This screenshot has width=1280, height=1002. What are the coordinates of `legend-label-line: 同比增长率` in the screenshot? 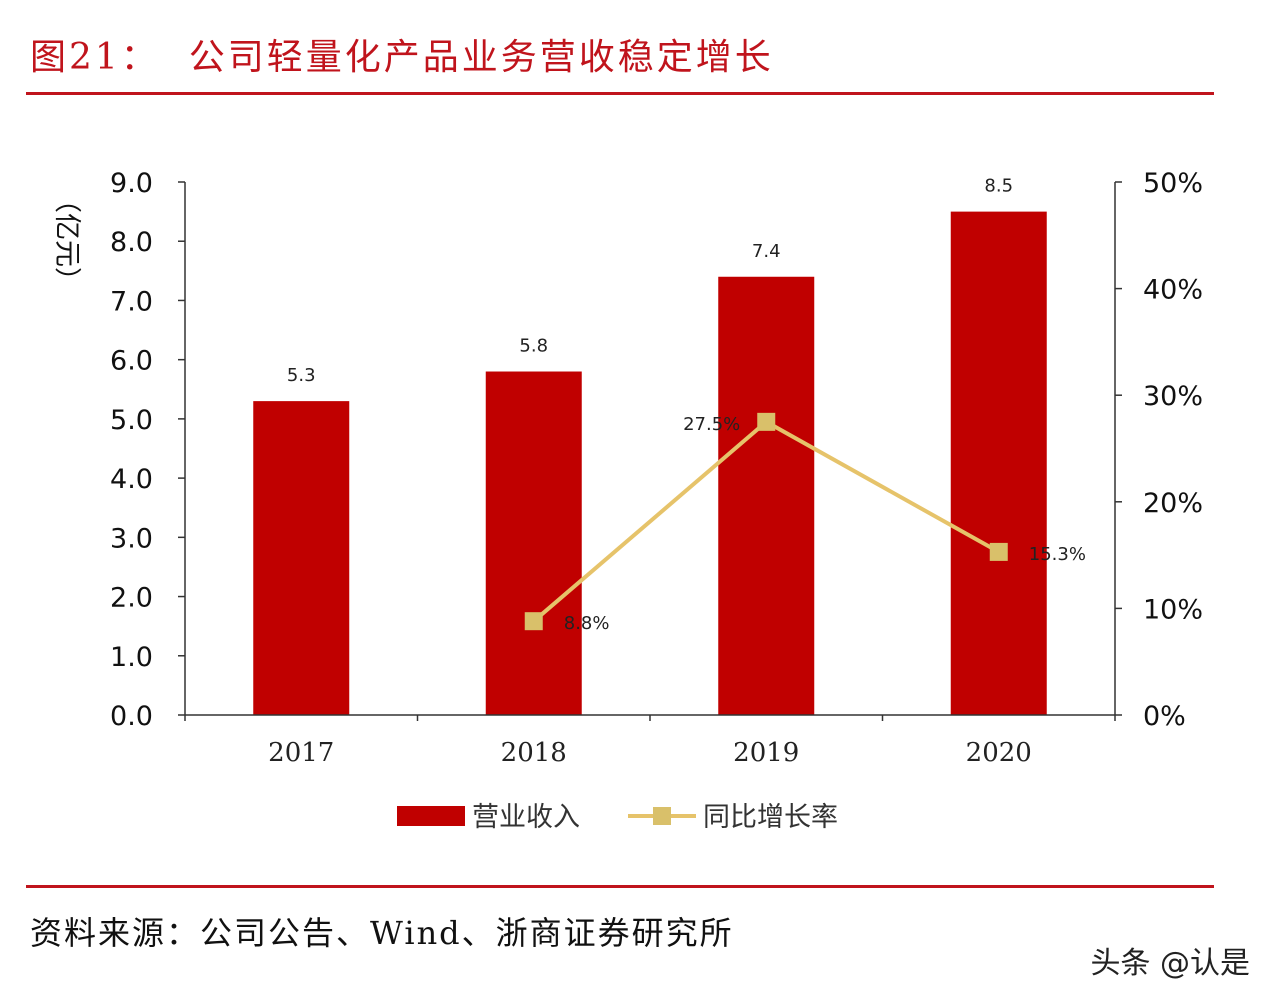 It's located at (770, 817).